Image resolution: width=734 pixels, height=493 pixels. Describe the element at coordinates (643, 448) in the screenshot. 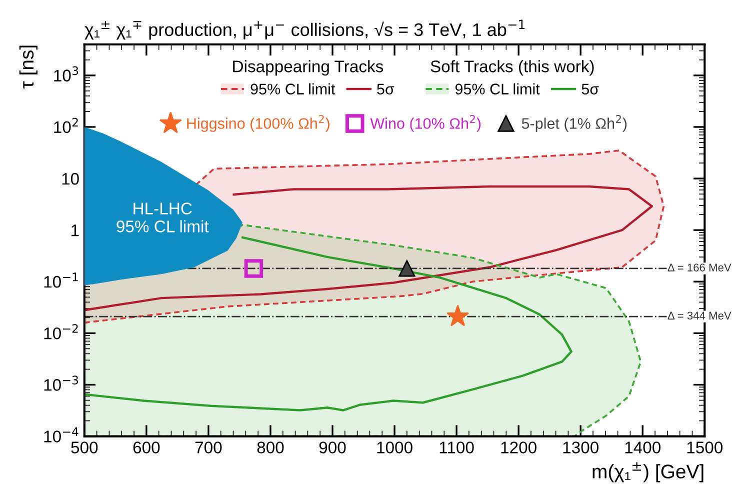

I see `x-tick-label: 1400` at that location.